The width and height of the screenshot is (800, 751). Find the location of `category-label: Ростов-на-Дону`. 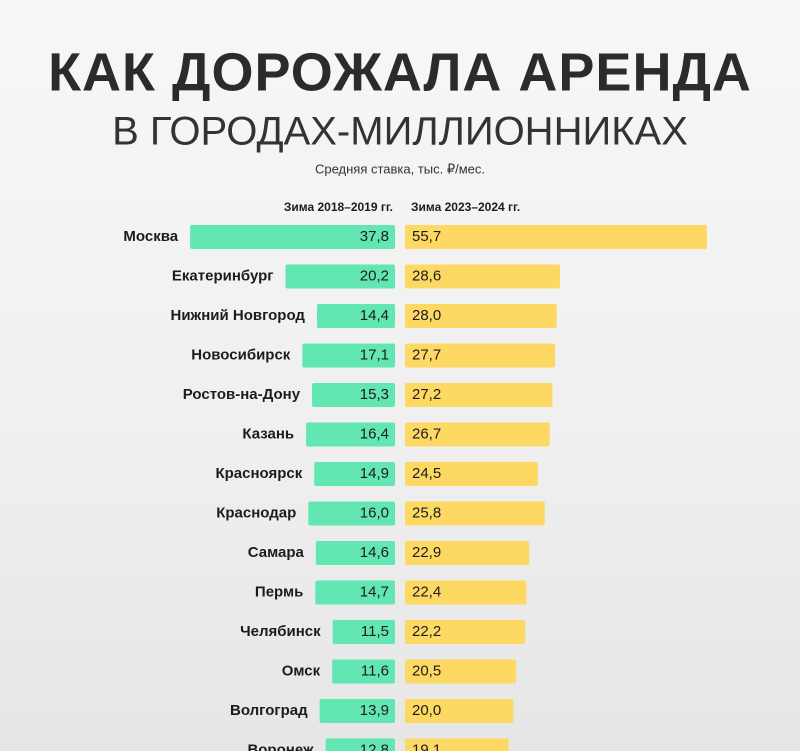

category-label: Ростов-на-Дону is located at coordinates (242, 394).